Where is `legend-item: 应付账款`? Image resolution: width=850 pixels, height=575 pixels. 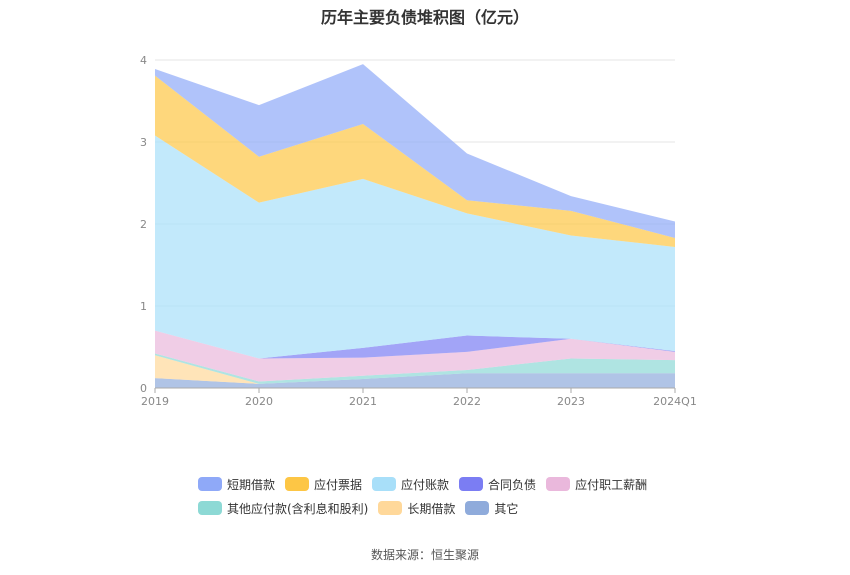
legend-item: 应付账款 is located at coordinates (410, 484).